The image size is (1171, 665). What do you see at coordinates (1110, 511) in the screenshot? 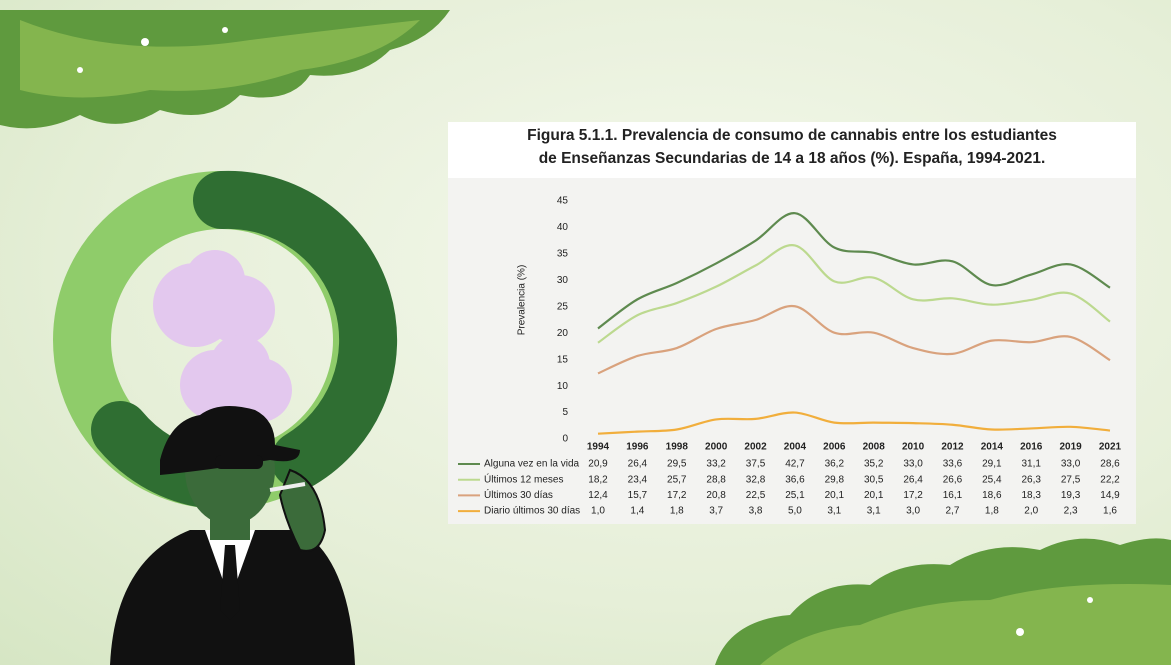
I see `table-value: 1,6` at bounding box center [1110, 511].